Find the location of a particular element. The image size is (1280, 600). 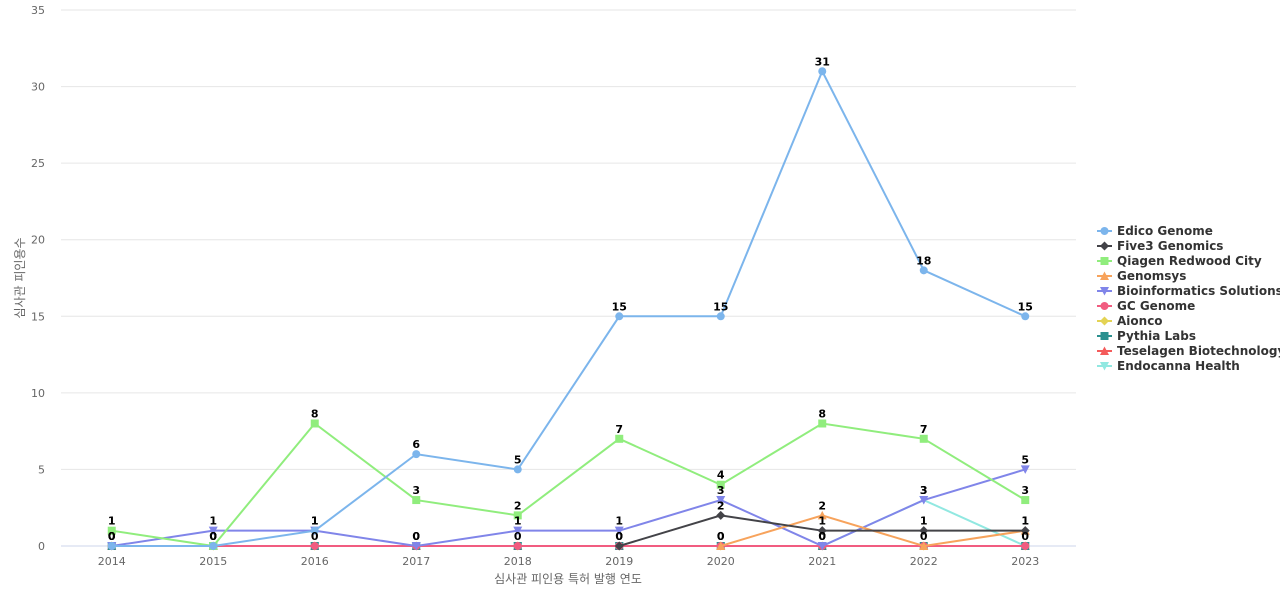

x-tick-label: 2019 is located at coordinates (619, 561).